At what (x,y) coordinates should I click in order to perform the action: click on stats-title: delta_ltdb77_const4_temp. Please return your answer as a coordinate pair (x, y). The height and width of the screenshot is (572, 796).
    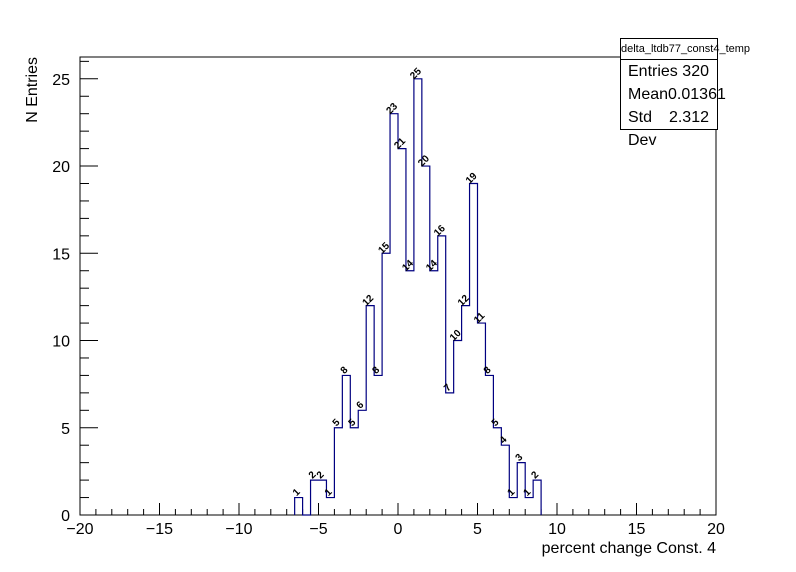
    Looking at the image, I should click on (685, 49).